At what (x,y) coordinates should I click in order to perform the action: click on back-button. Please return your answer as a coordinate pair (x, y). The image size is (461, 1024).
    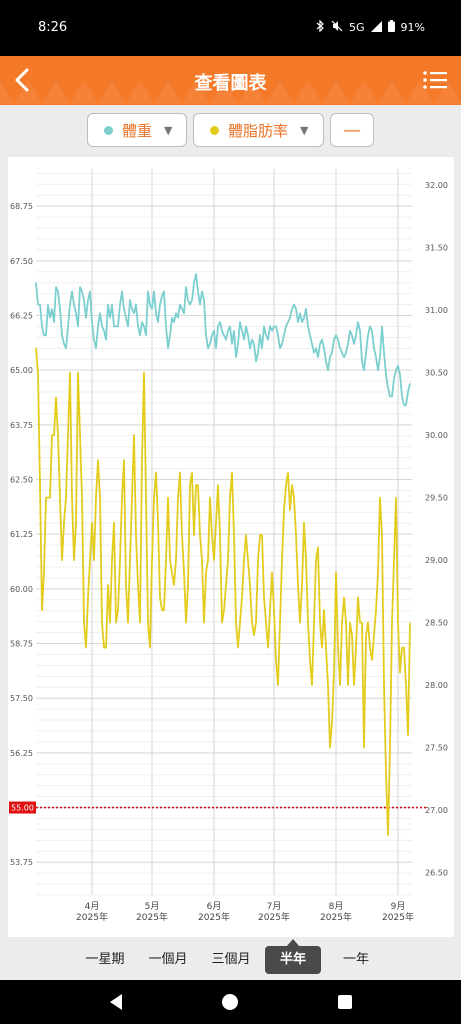
    Looking at the image, I should click on (26, 80).